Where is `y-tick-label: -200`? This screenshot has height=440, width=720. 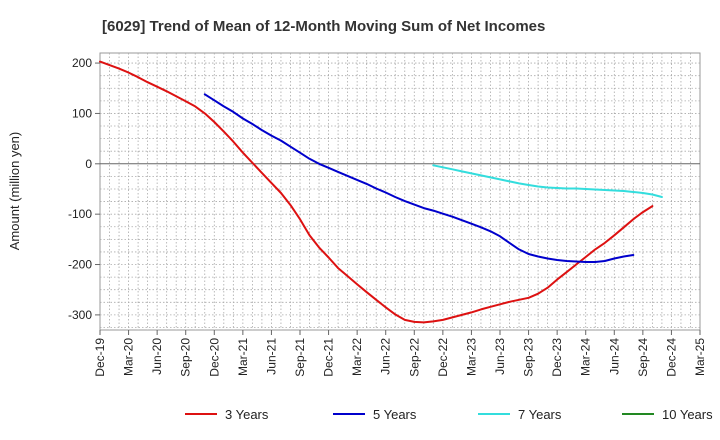
y-tick-label: -200 is located at coordinates (80, 265).